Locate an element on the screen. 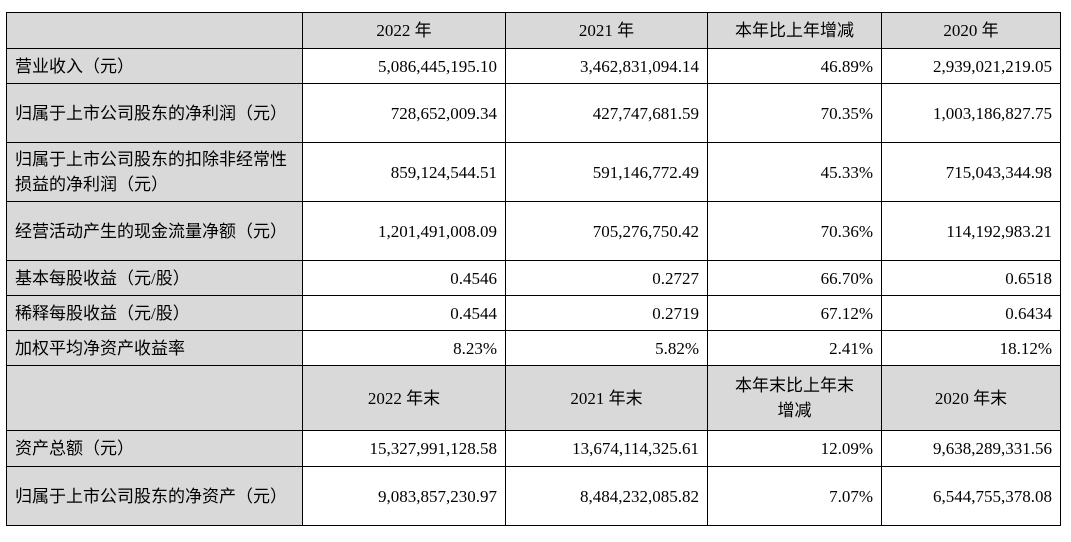 The height and width of the screenshot is (542, 1071). value-cell: 427,747,681.59 is located at coordinates (606, 113).